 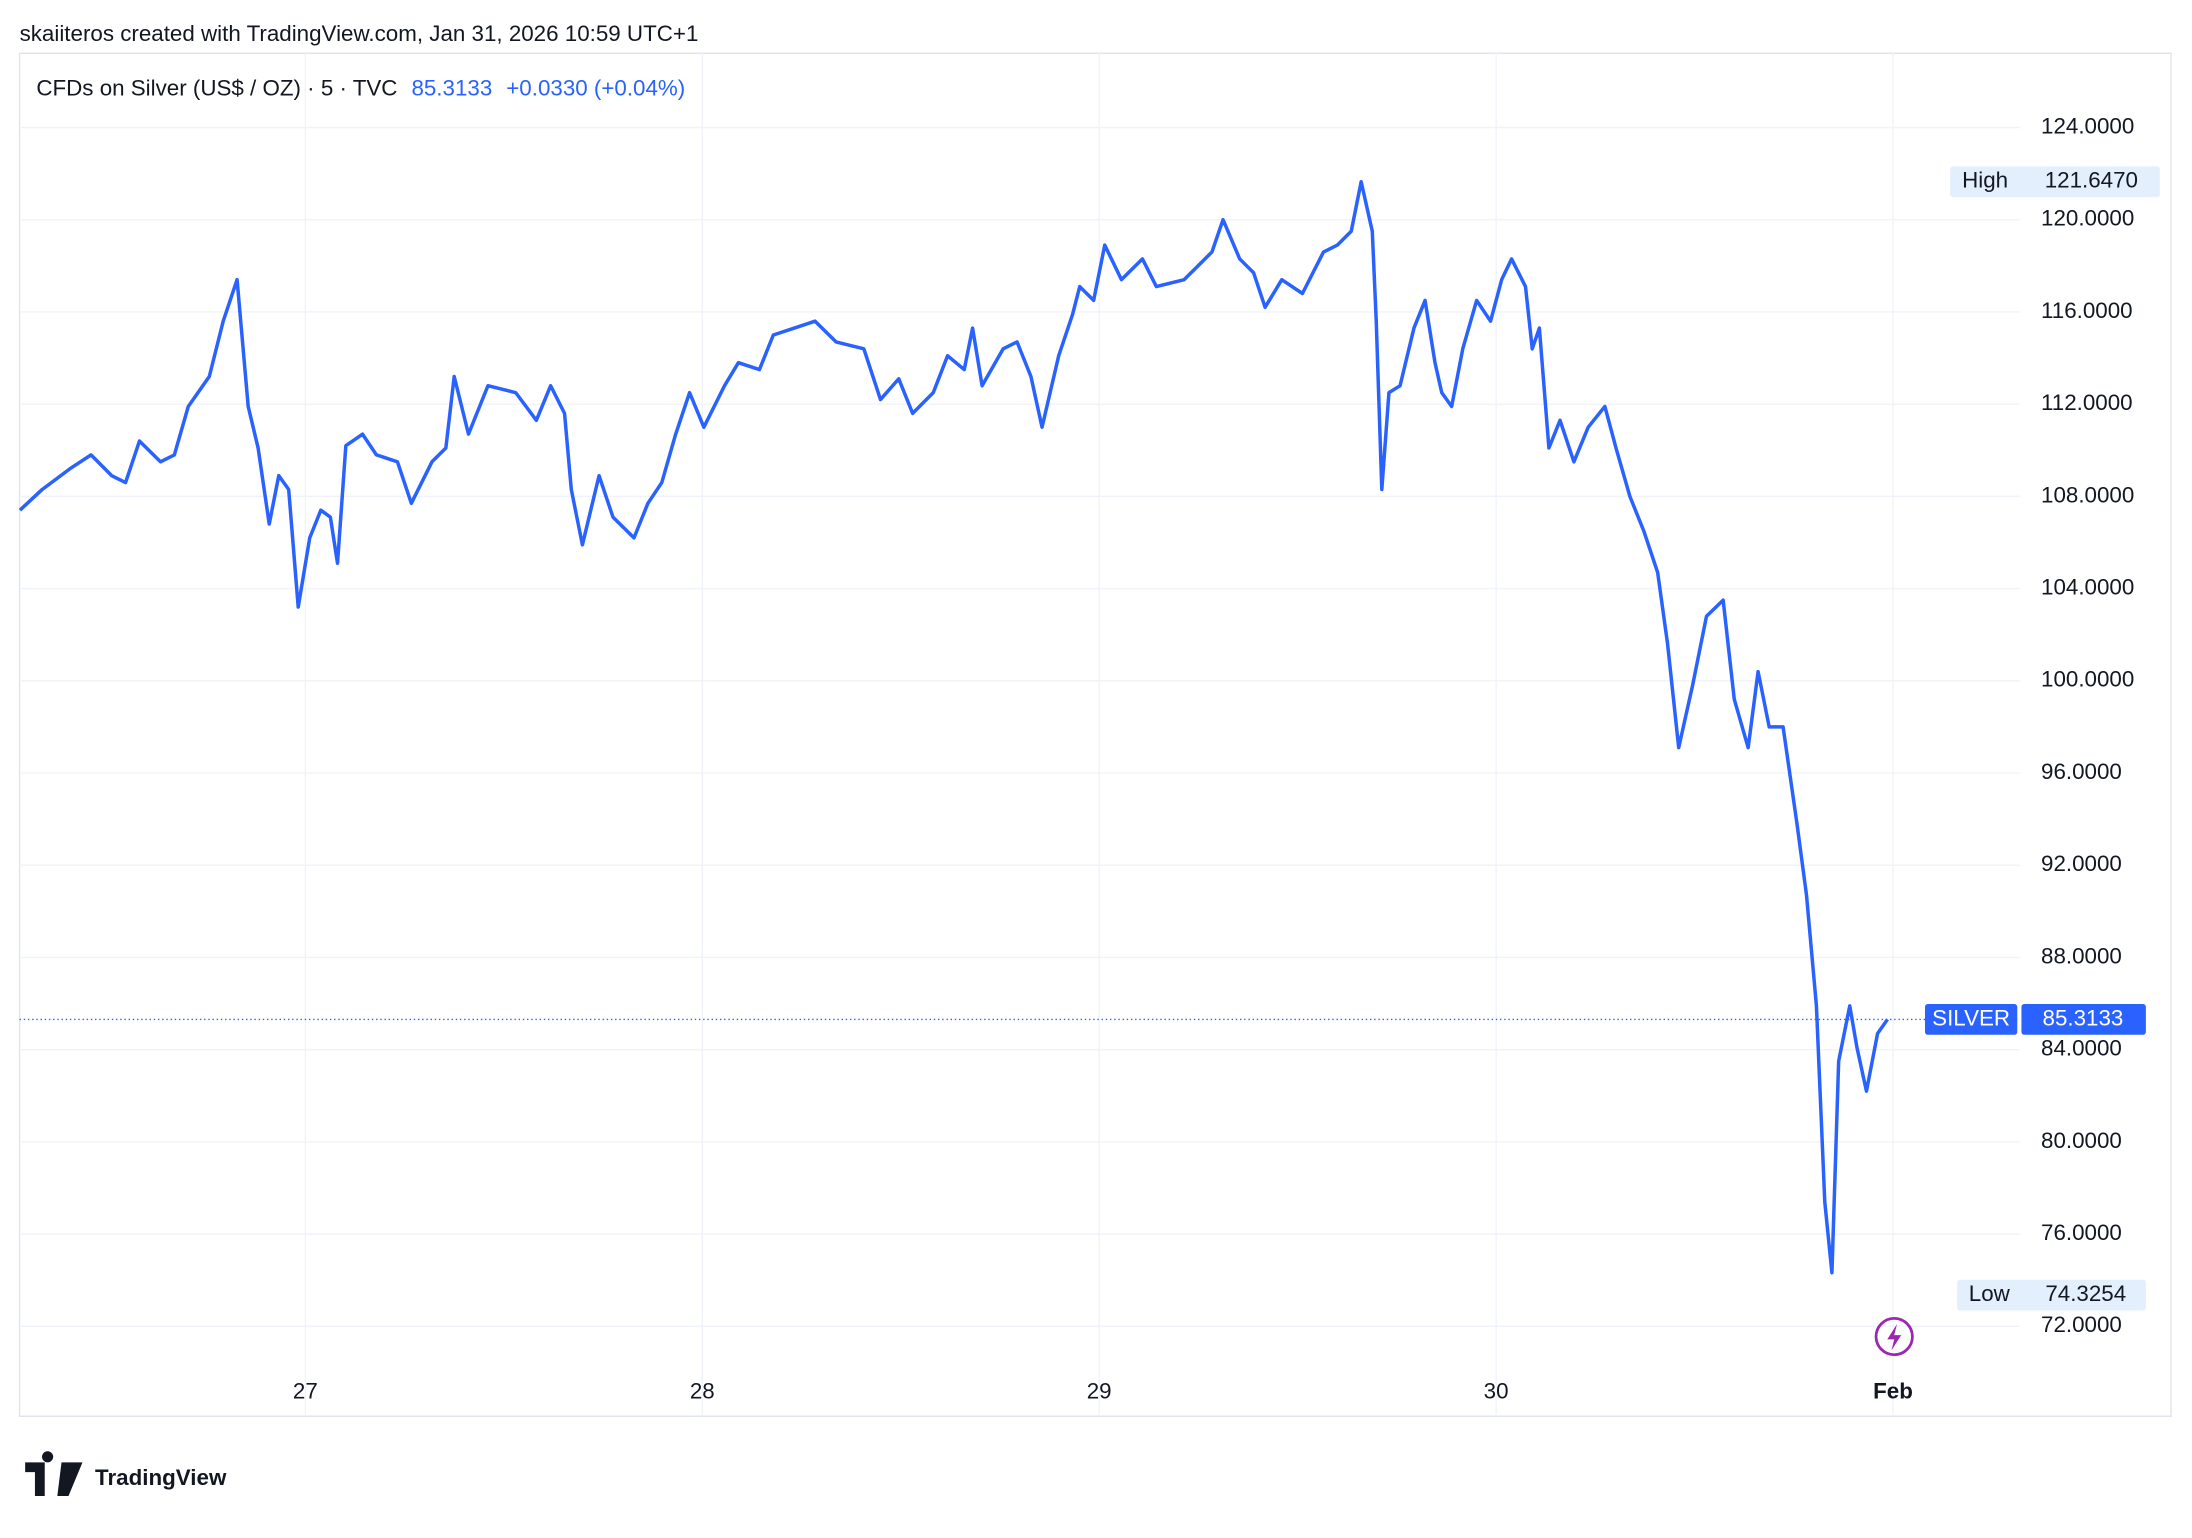 I want to click on x-tick-label: 29, so click(x=1099, y=1390).